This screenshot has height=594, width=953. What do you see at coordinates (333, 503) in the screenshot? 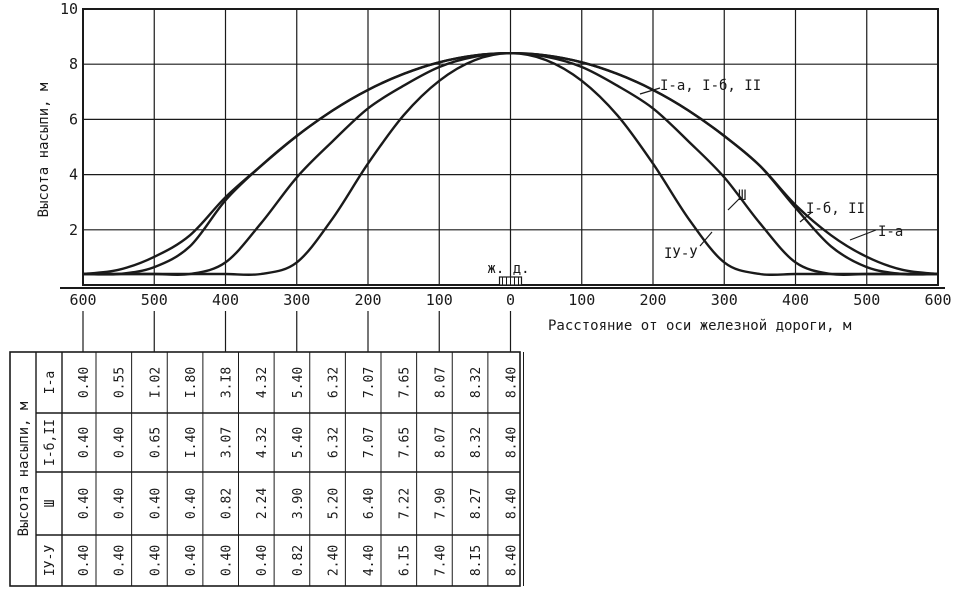
I see `table-cell: 5.20` at bounding box center [333, 503].